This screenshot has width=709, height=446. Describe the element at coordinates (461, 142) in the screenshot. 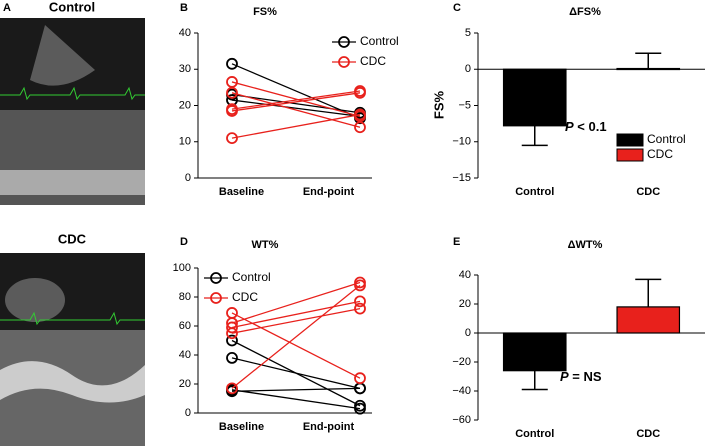

I see `y-tick-label: −10` at that location.